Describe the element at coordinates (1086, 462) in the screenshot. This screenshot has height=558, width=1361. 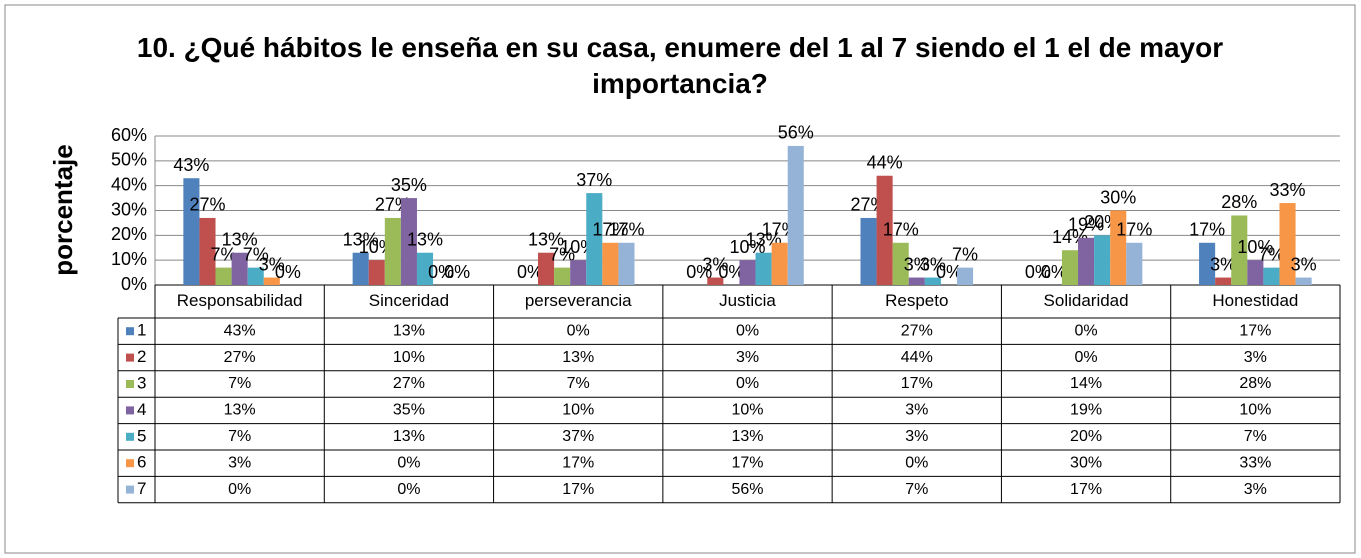
I see `table-cell: 30%` at that location.